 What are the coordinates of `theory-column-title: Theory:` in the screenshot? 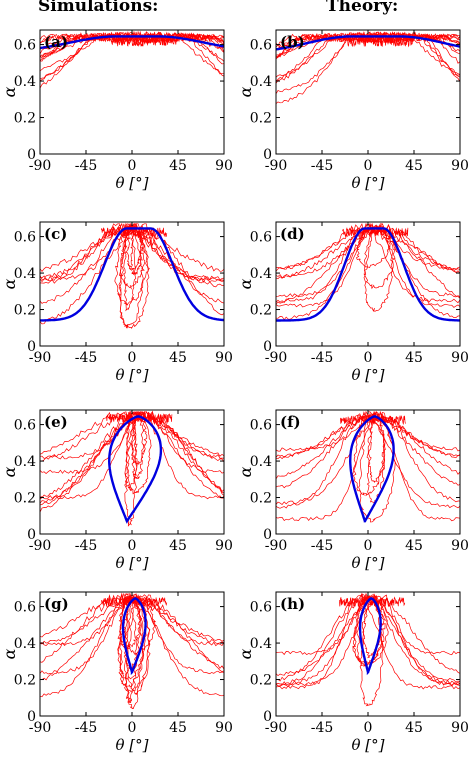 It's located at (362, 8).